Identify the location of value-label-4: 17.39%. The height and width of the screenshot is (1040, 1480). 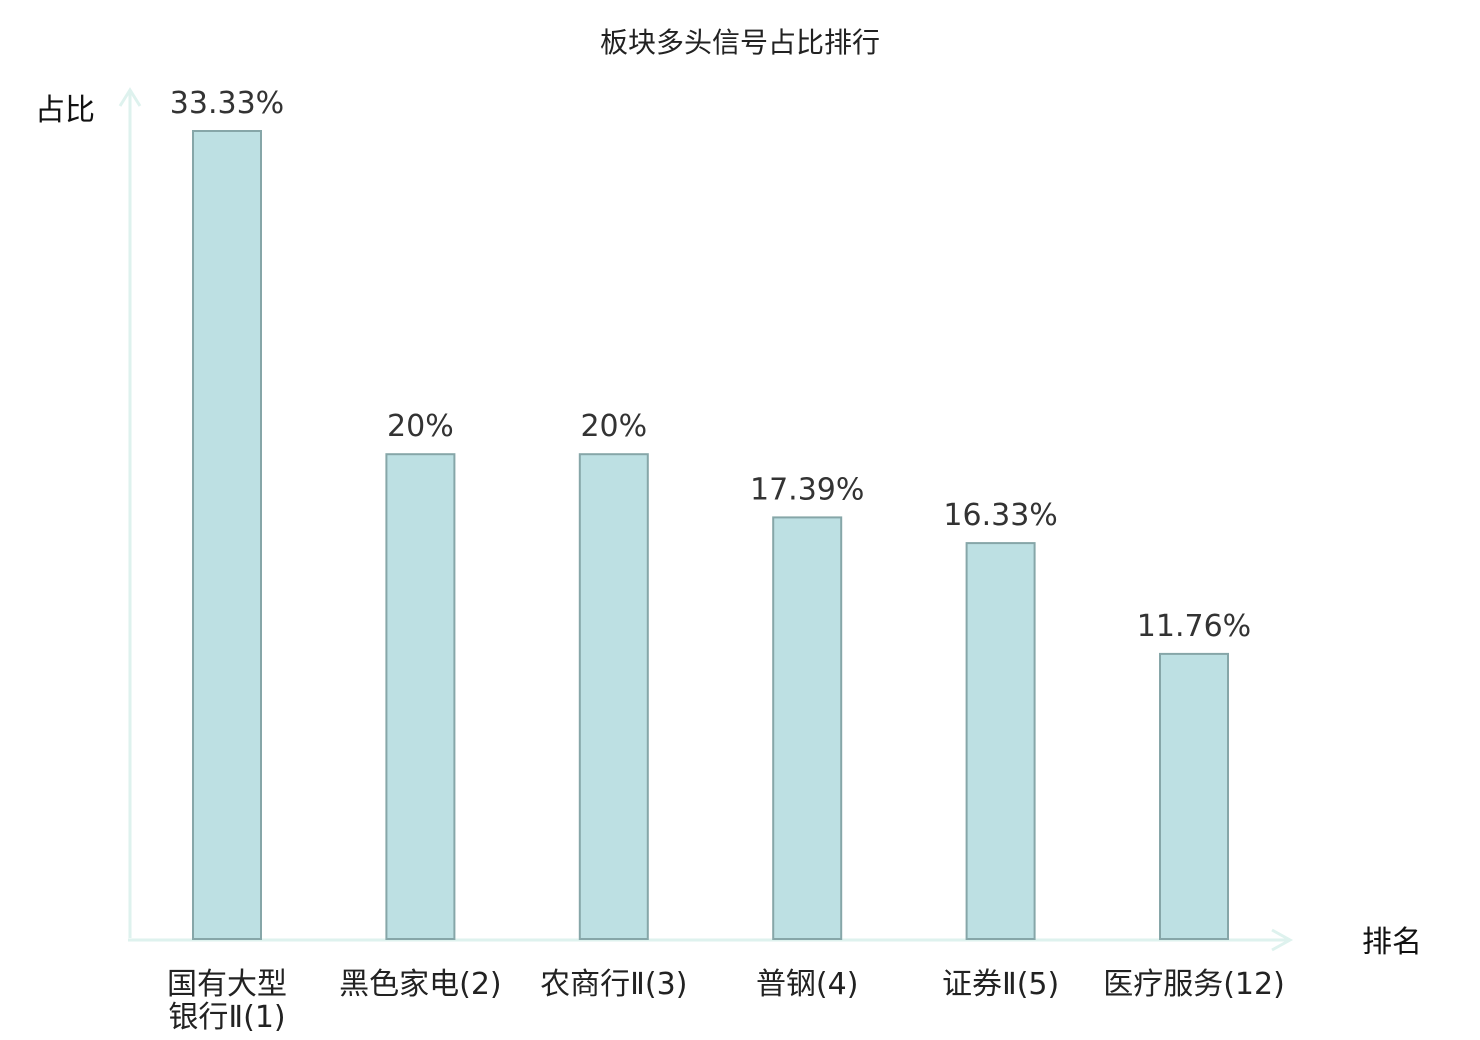
(807, 489).